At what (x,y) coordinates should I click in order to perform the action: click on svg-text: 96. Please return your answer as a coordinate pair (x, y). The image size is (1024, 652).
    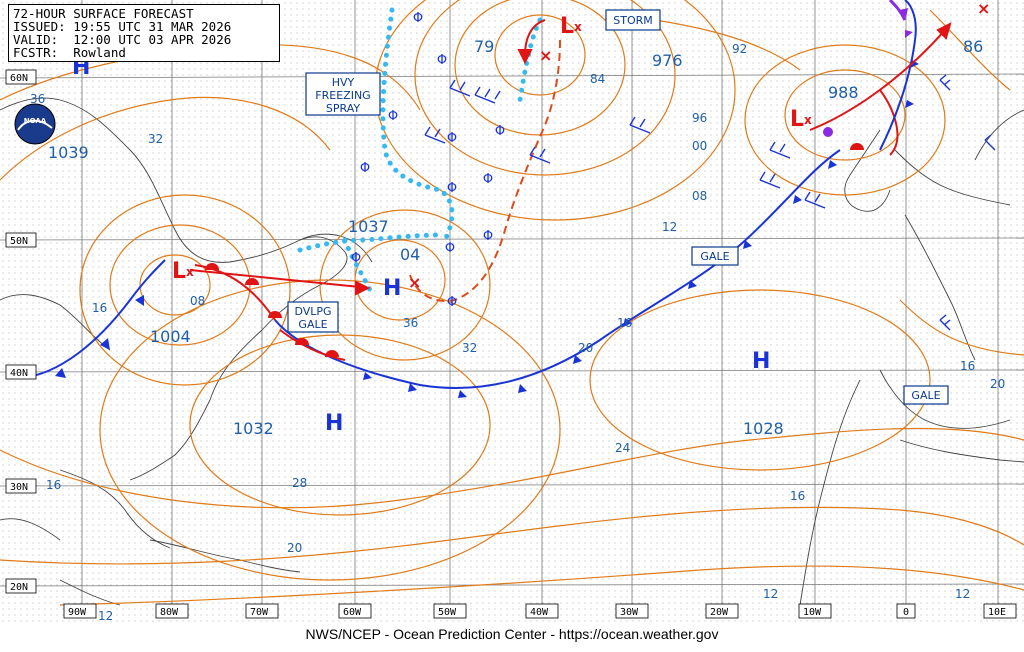
    Looking at the image, I should click on (699, 118).